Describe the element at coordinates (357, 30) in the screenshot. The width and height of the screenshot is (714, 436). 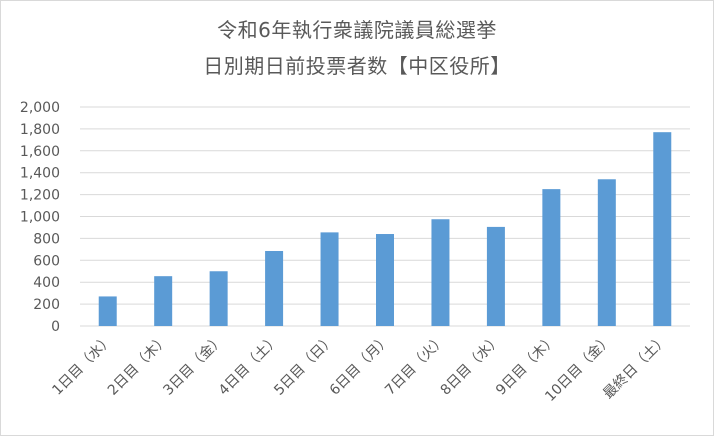
I see `chart-title-line1: 令和6年執行衆議院議員総選挙` at that location.